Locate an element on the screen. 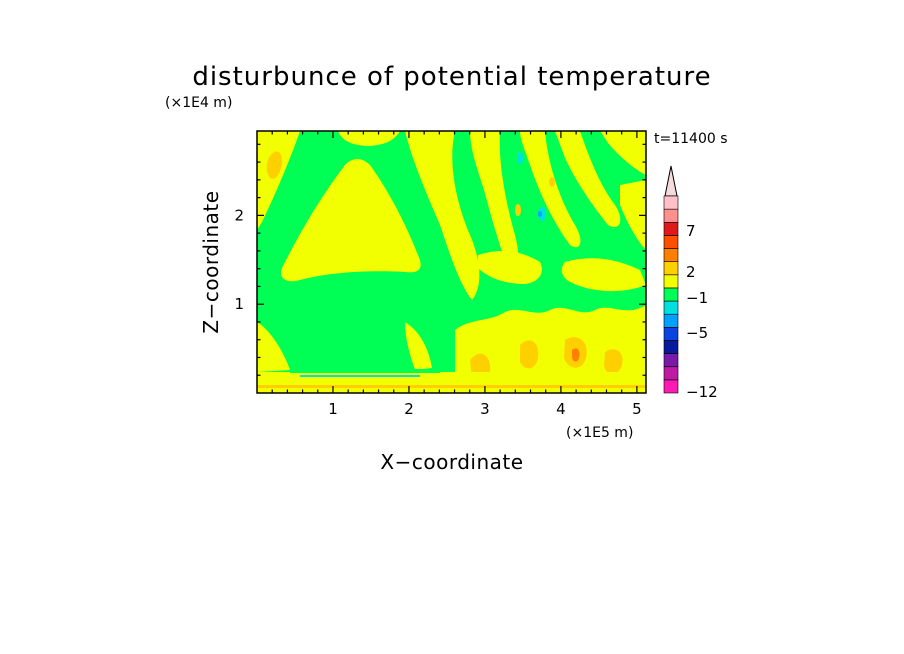  y-unit-label: (×1E4 m) is located at coordinates (198, 103).